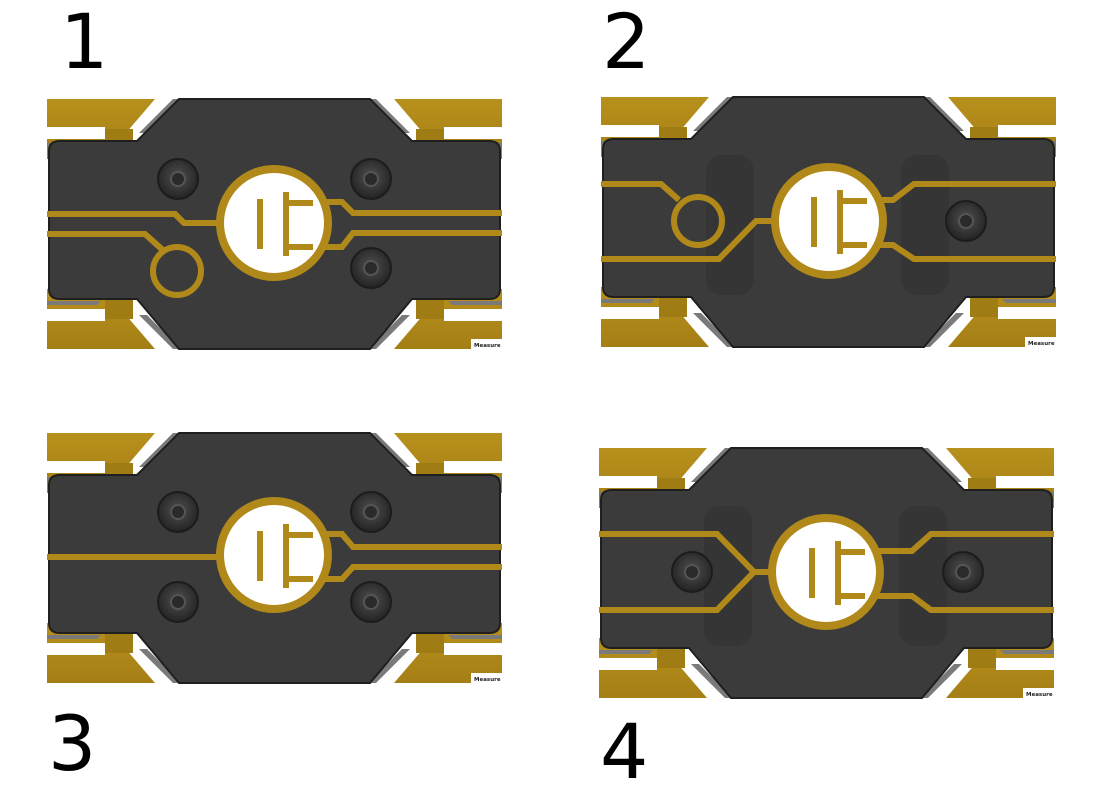 The image size is (1111, 796). What do you see at coordinates (626, 43) in the screenshot?
I see `panel-number-2: 2` at bounding box center [626, 43].